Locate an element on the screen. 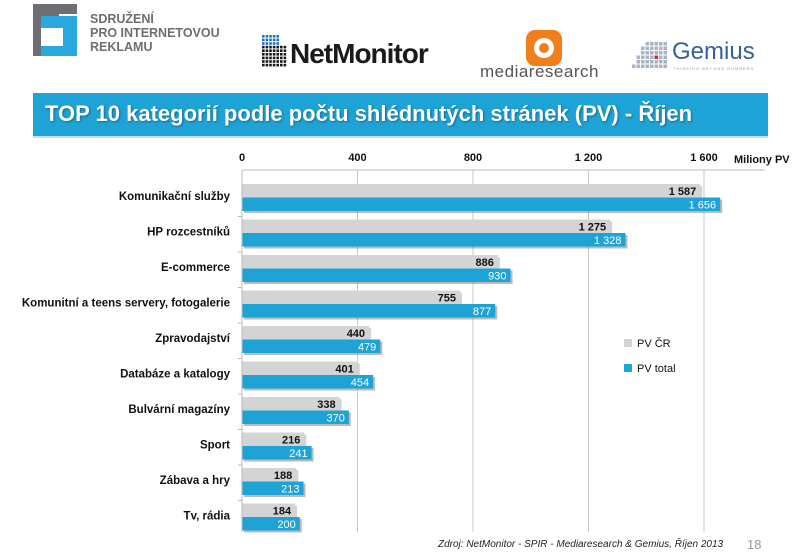 Image resolution: width=800 pixels, height=560 pixels. data-label-pv-cr: 440 is located at coordinates (356, 334).